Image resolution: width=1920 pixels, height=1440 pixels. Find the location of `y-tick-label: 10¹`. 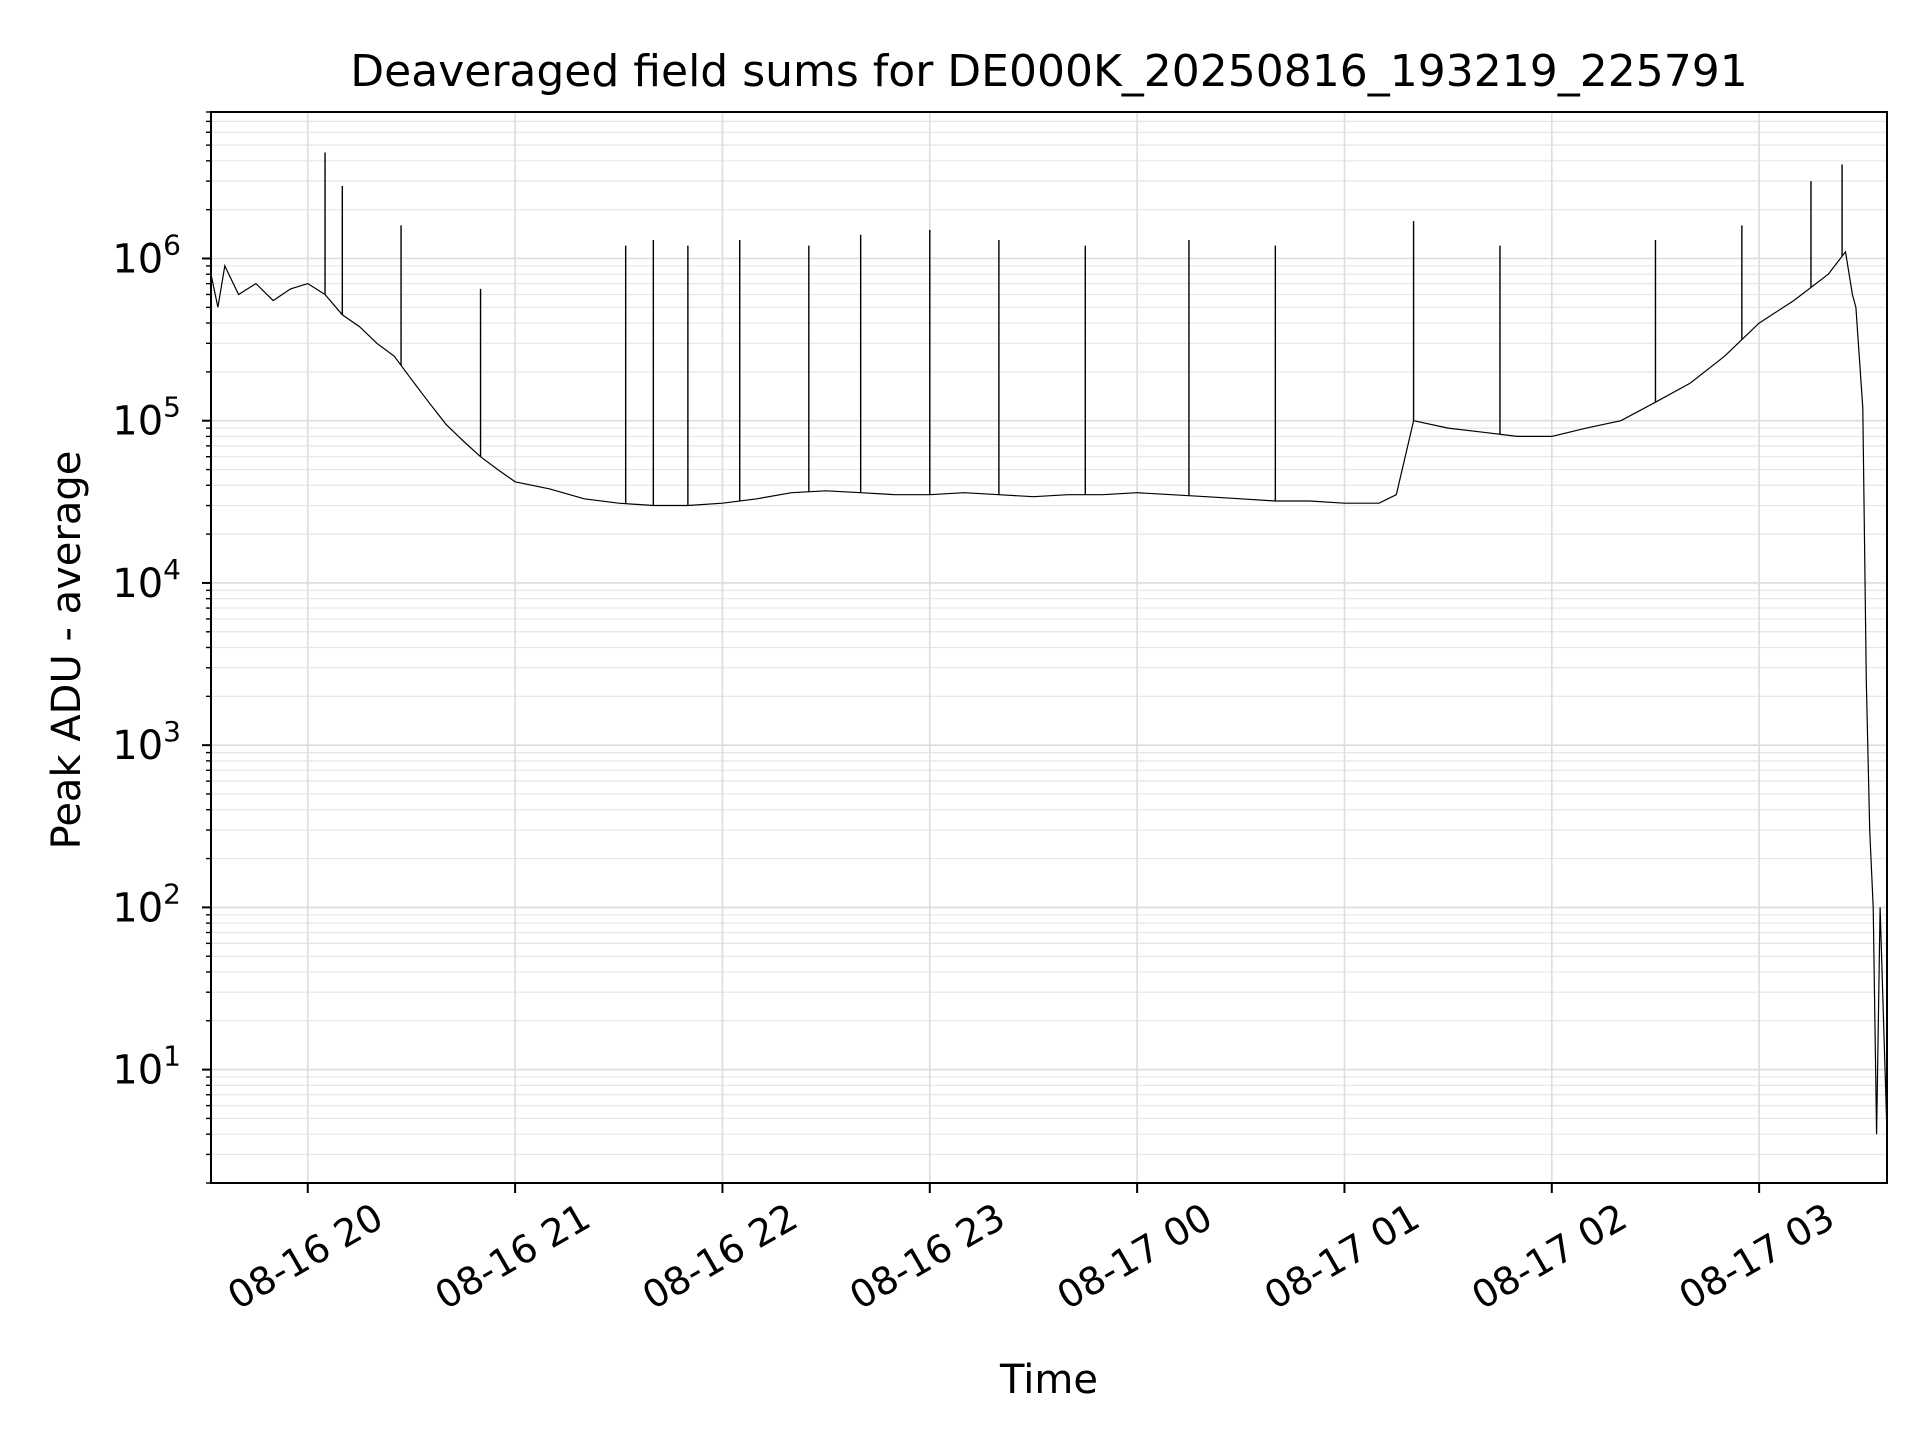

y-tick-label: 10¹ is located at coordinates (146, 1067).